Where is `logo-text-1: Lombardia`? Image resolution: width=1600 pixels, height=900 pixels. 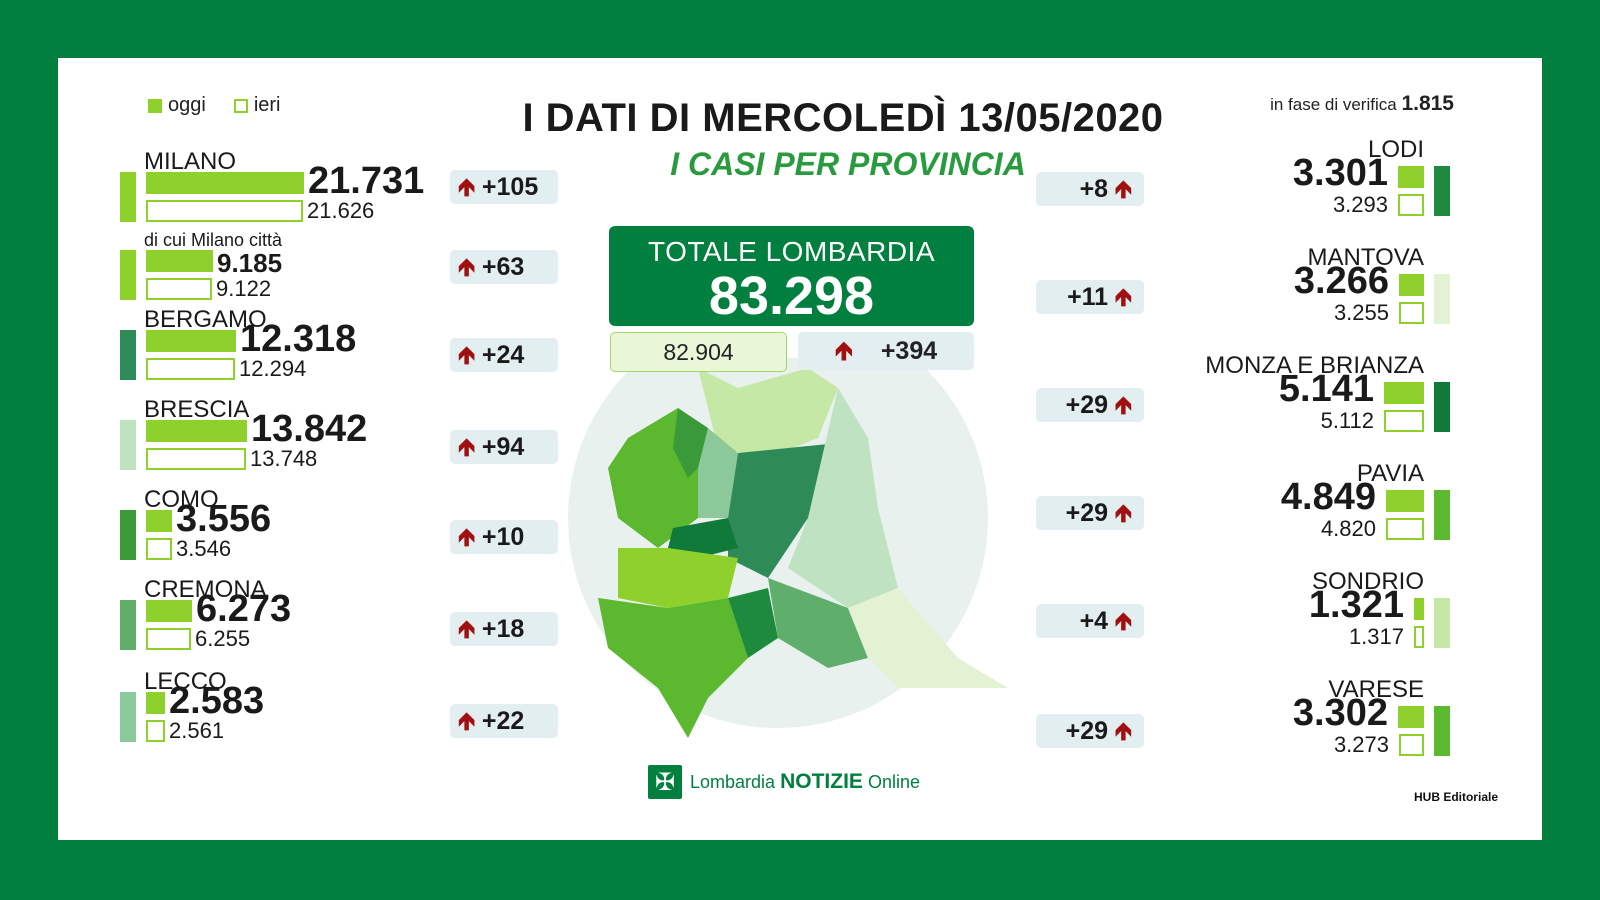
logo-text-1: Lombardia is located at coordinates (733, 781).